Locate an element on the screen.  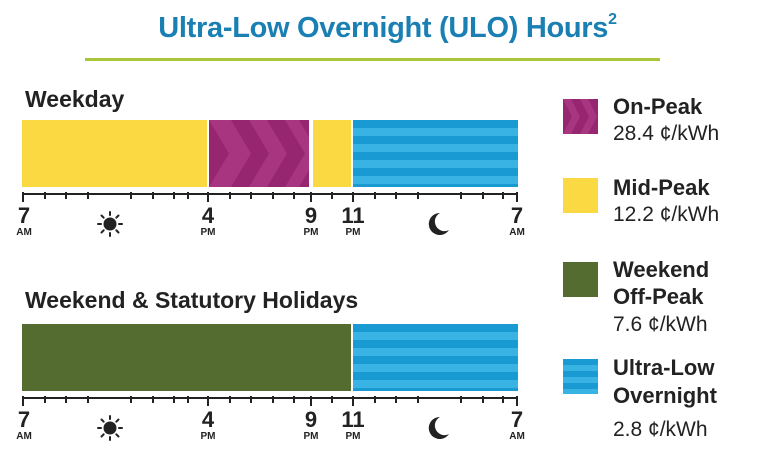
weekday-label: Weekday is located at coordinates (75, 99).